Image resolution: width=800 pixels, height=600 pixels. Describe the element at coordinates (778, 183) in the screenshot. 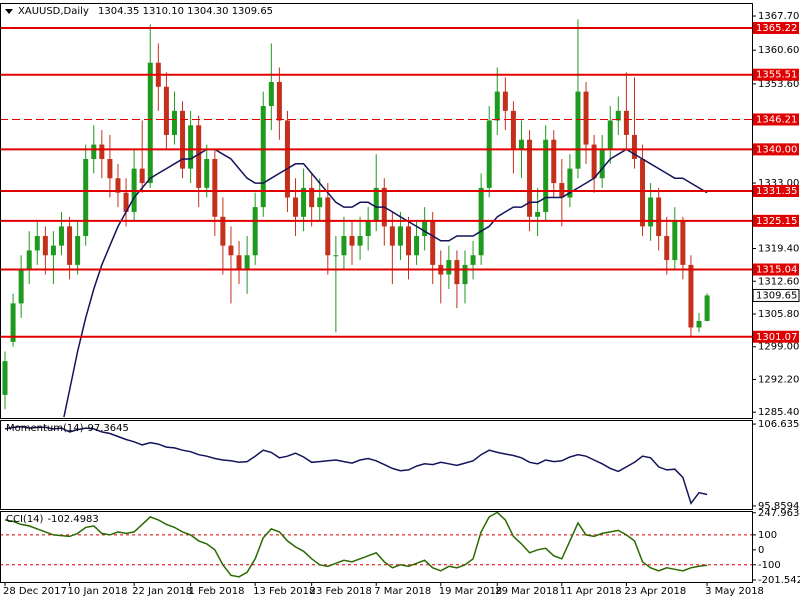

I see `y-tick-label: 1333.00` at that location.